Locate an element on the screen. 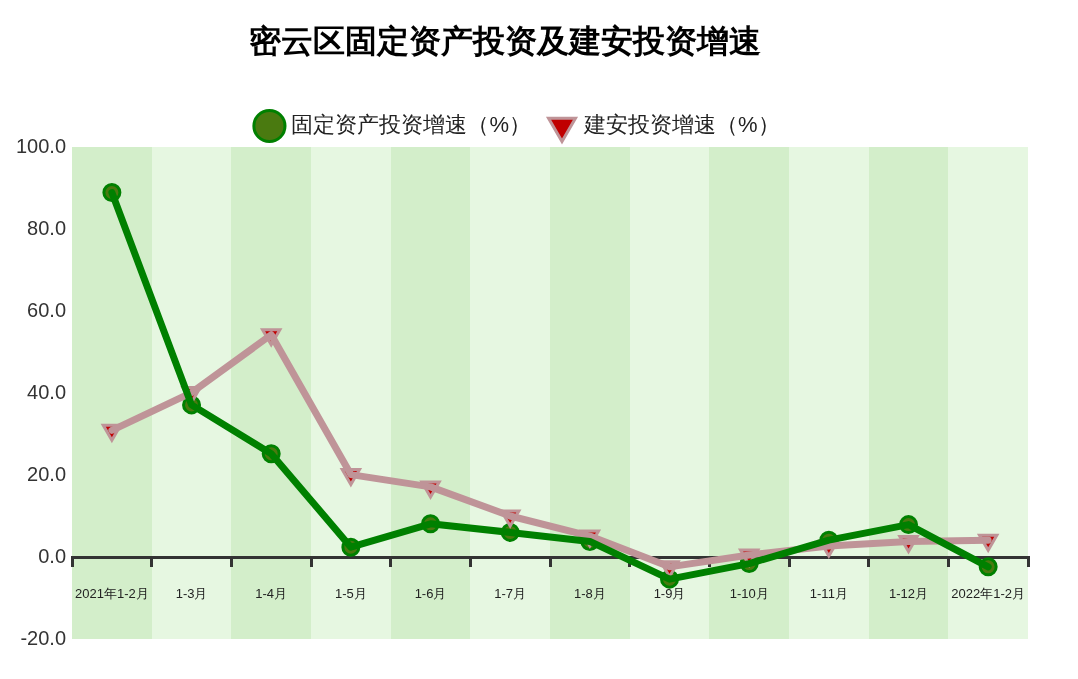 This screenshot has width=1078, height=679. x-tick-label: 2021年1-2月 is located at coordinates (112, 594).